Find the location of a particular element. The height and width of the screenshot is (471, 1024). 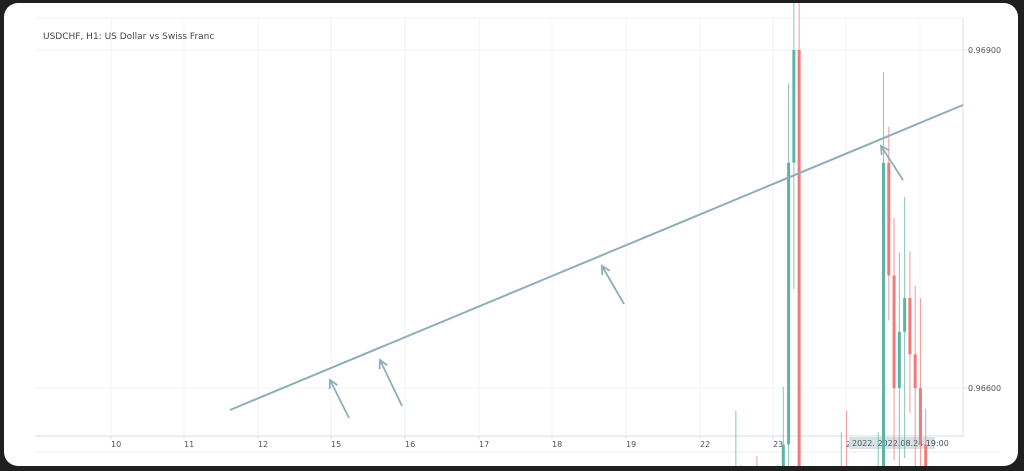

time-label: 2 is located at coordinates (848, 444).